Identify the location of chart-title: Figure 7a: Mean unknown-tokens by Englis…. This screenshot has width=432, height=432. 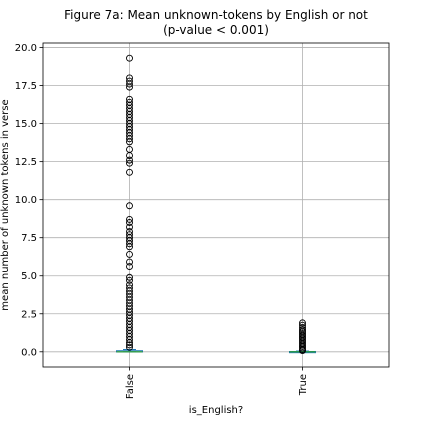
(216, 15).